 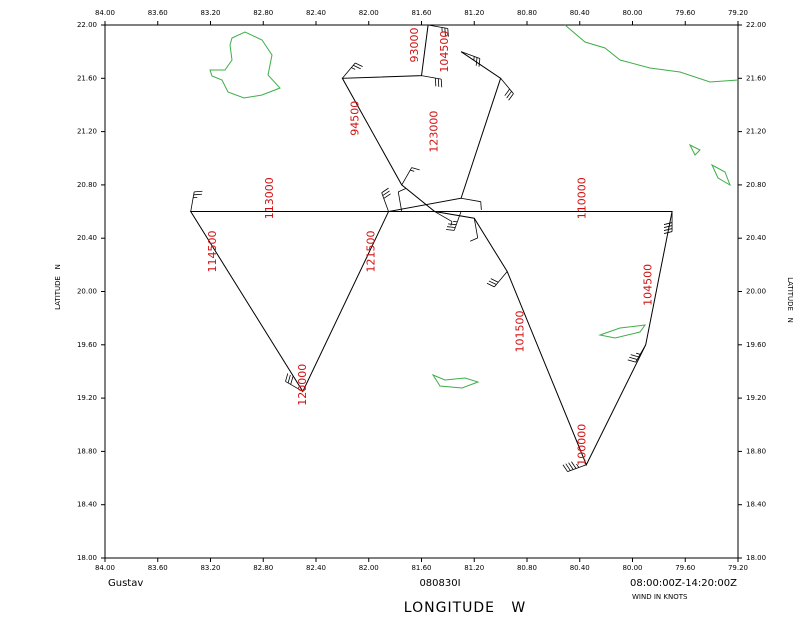 I want to click on y-tick-label: 20.80, so click(x=87, y=185).